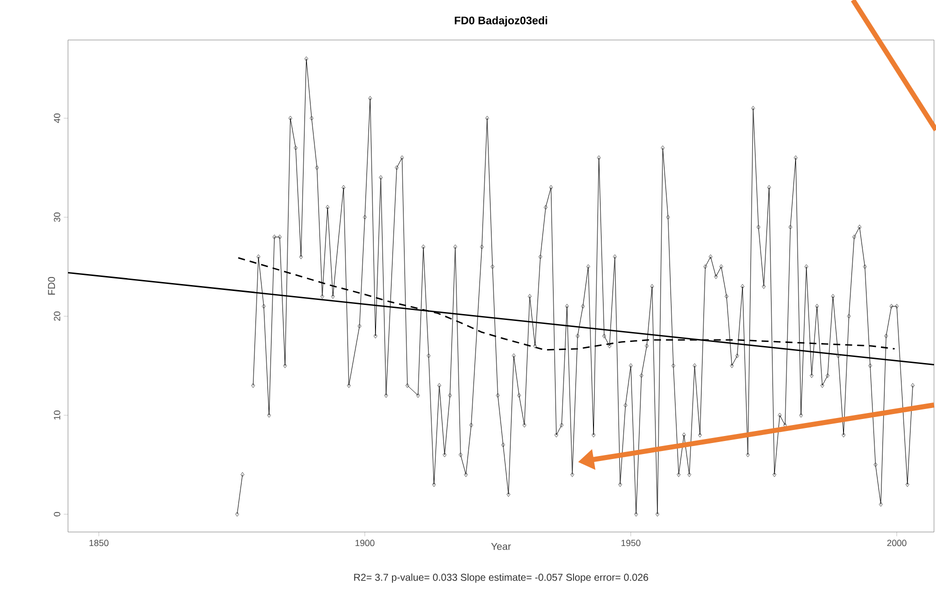 The width and height of the screenshot is (936, 591). What do you see at coordinates (501, 546) in the screenshot?
I see `x-axis-title: Year` at bounding box center [501, 546].